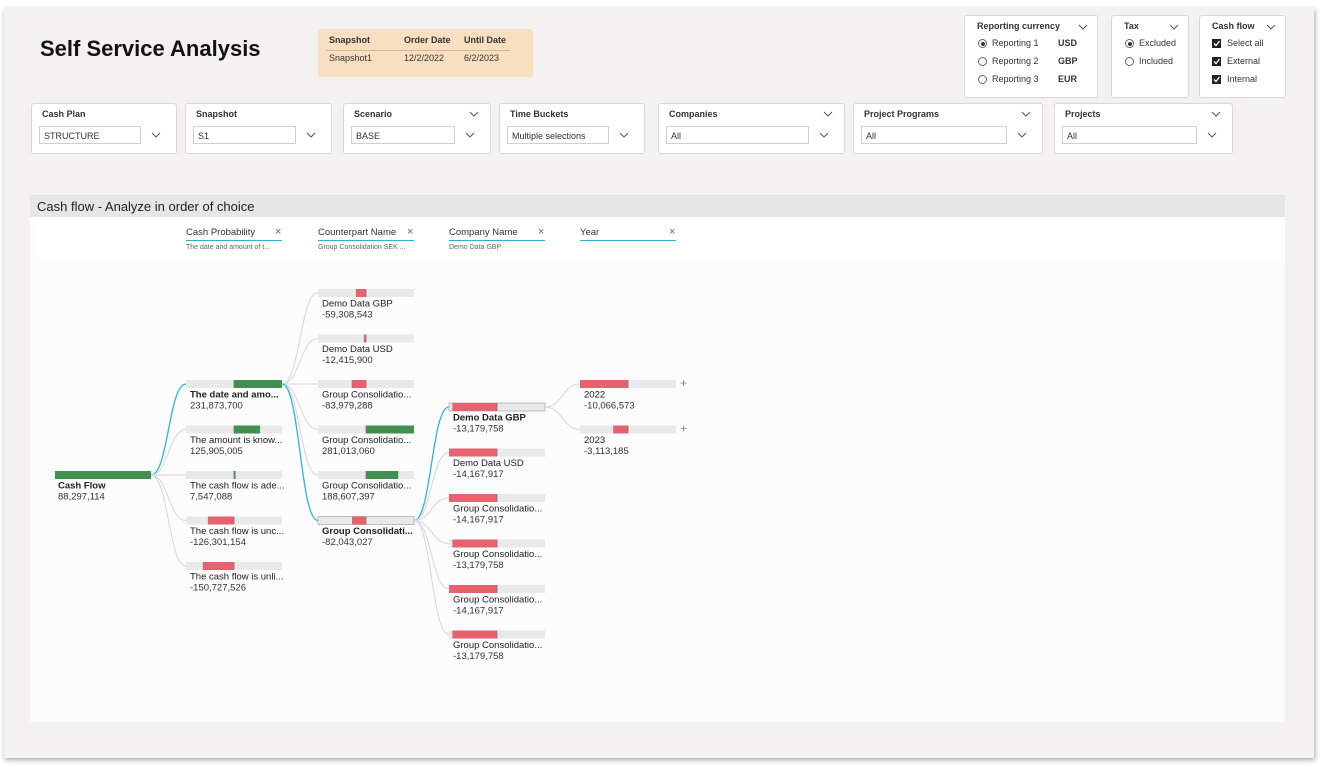  What do you see at coordinates (366, 240) in the screenshot?
I see `column-underline` at bounding box center [366, 240].